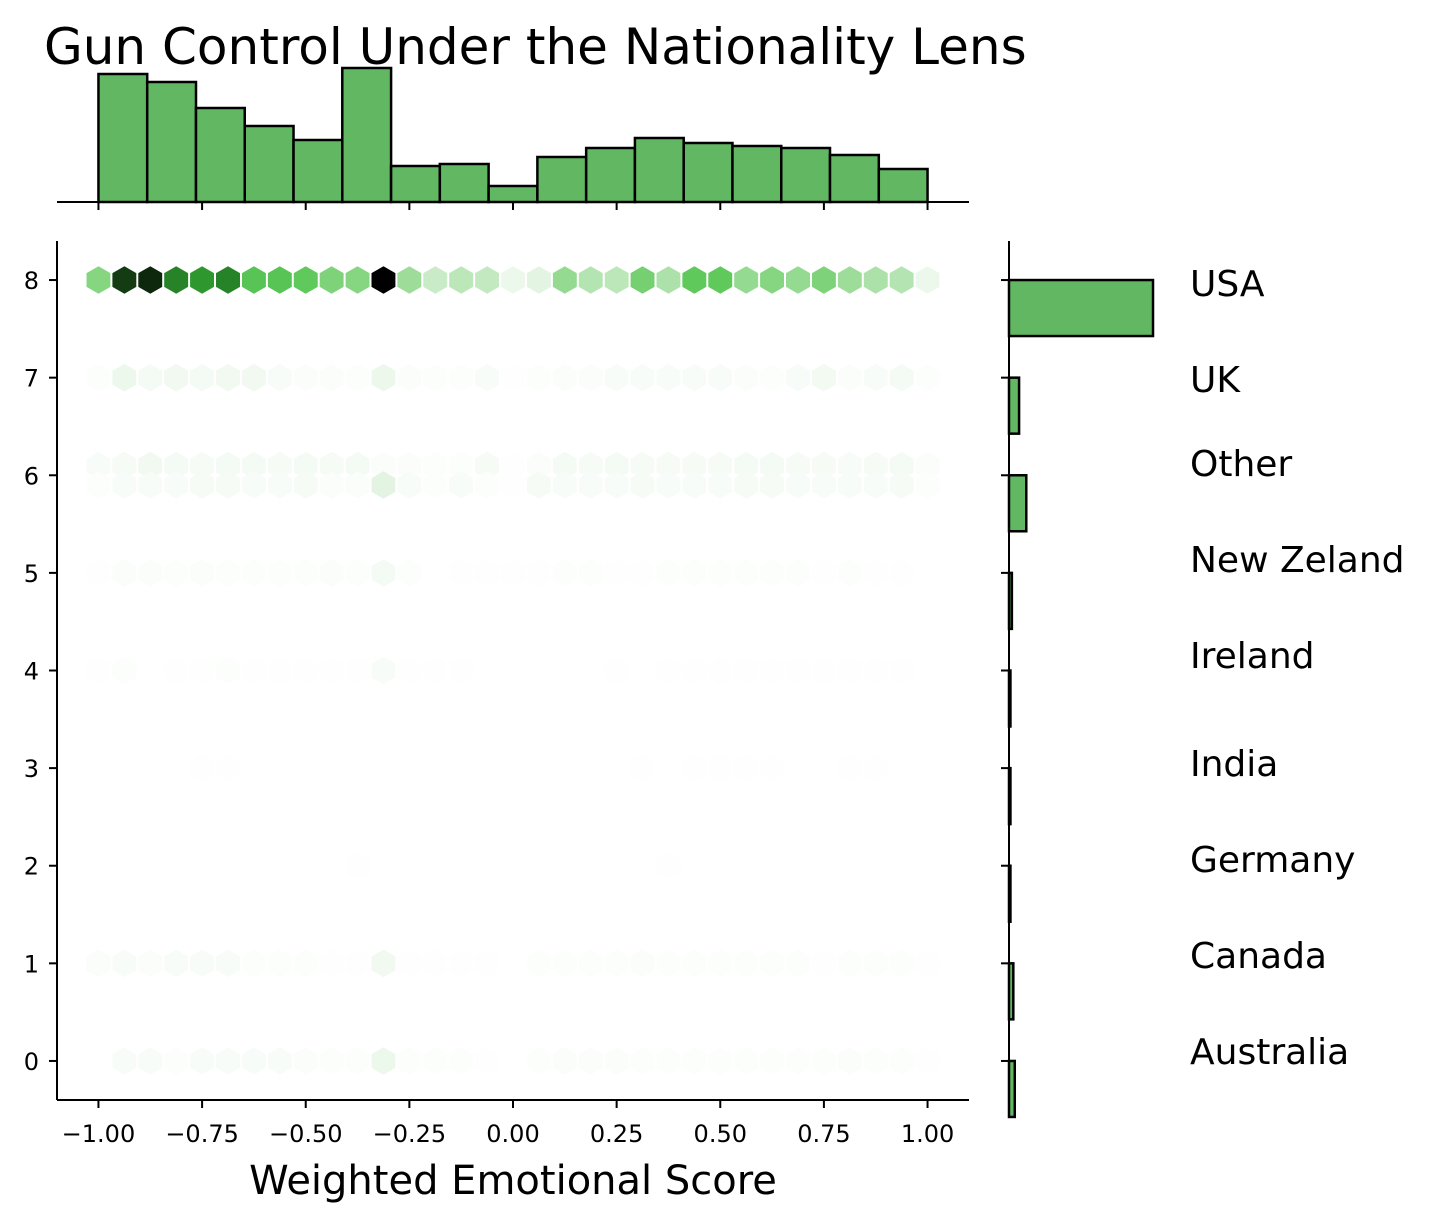 This screenshot has height=1223, width=1441. Describe the element at coordinates (1234, 764) in the screenshot. I see `country-label: India` at that location.